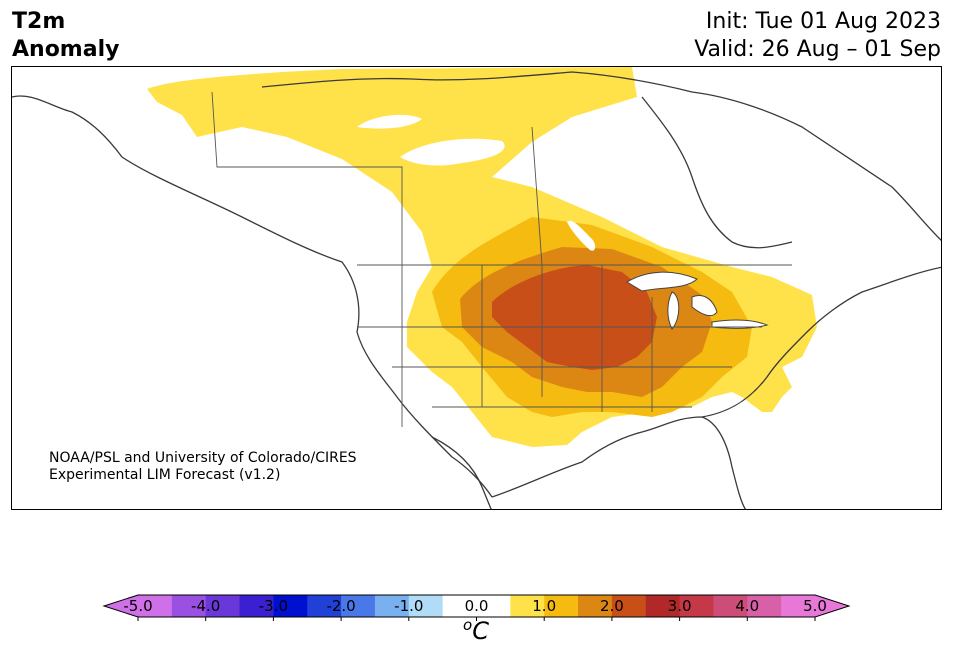 This screenshot has width=953, height=656. Describe the element at coordinates (747, 606) in the screenshot. I see `colorbar-tick-label: 4.0` at that location.